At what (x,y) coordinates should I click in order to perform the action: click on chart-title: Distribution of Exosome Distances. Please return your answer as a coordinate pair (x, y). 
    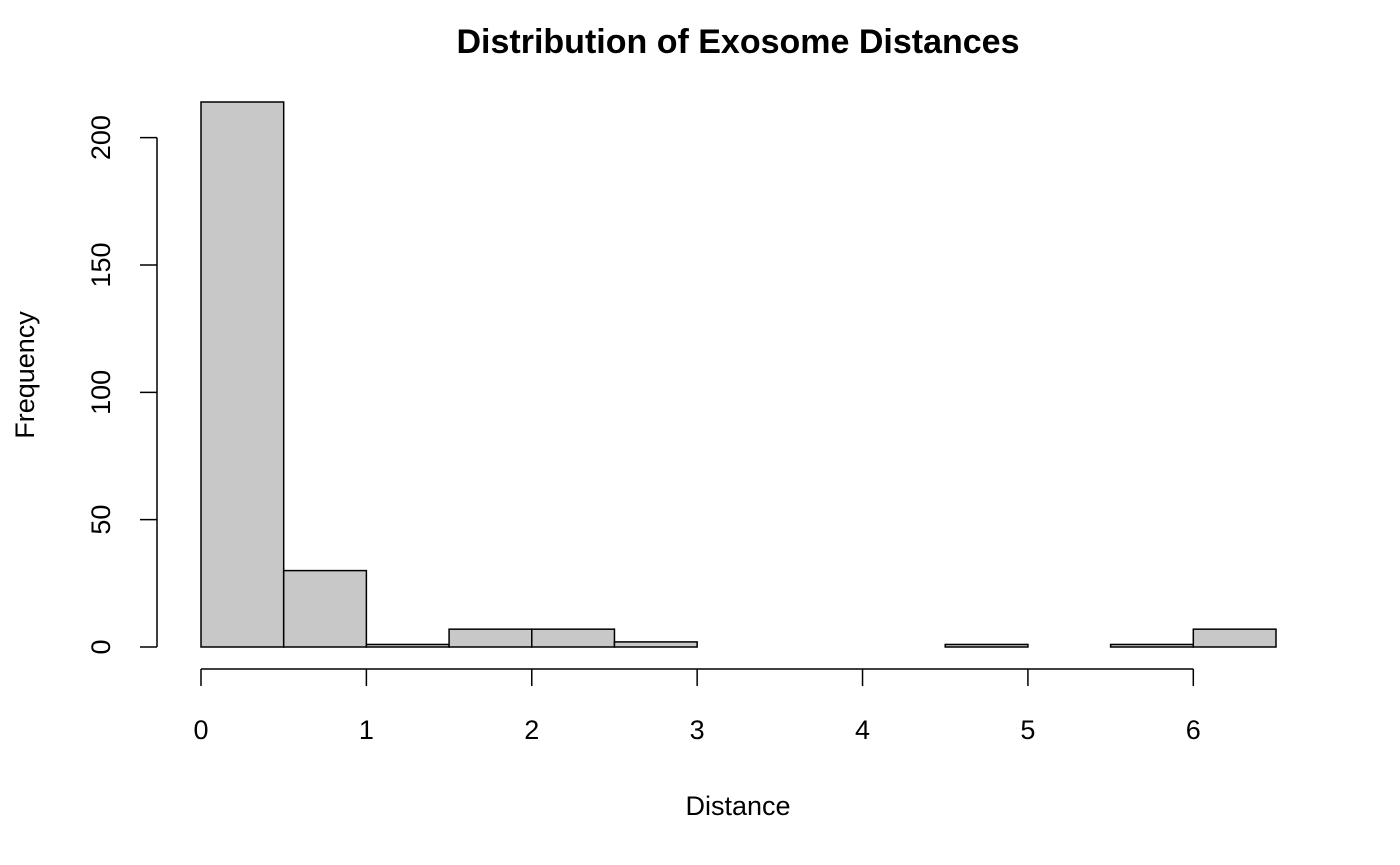
    Looking at the image, I should click on (738, 42).